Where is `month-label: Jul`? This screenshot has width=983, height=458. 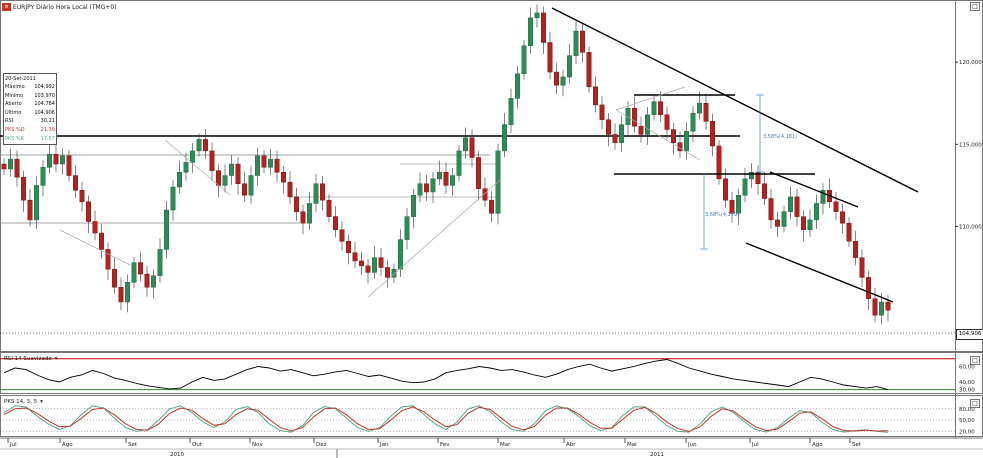 month-label: Jul is located at coordinates (13, 445).